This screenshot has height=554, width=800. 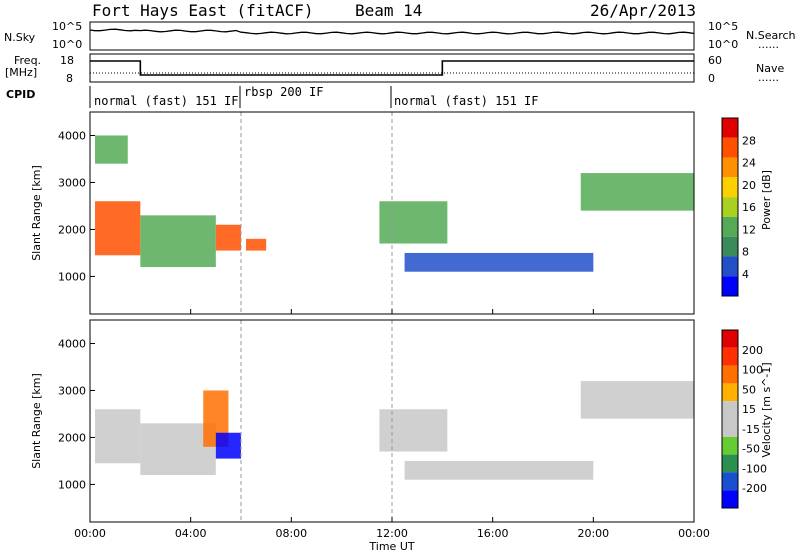 What do you see at coordinates (711, 78) in the screenshot?
I see `nave-tick-low: 0` at bounding box center [711, 78].